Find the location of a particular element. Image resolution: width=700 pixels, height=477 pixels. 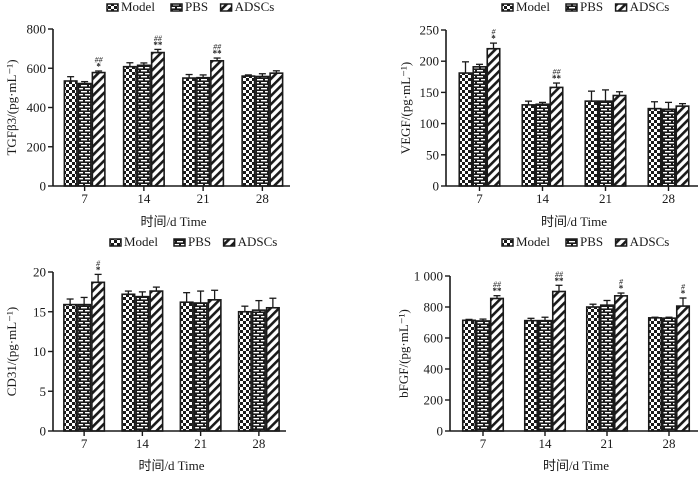

y-axis-label: CD31/(pg·mL⁻¹) is located at coordinates (11, 351).